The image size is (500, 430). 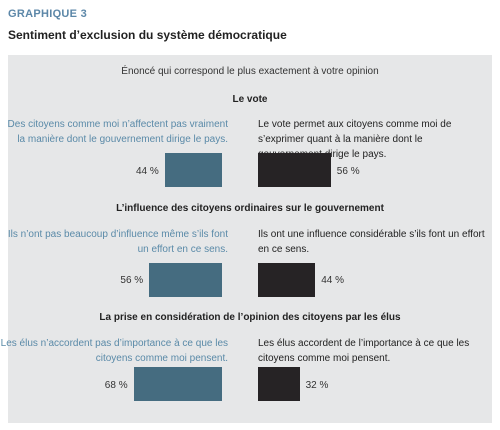 I want to click on left-bar-vote, so click(x=193, y=170).